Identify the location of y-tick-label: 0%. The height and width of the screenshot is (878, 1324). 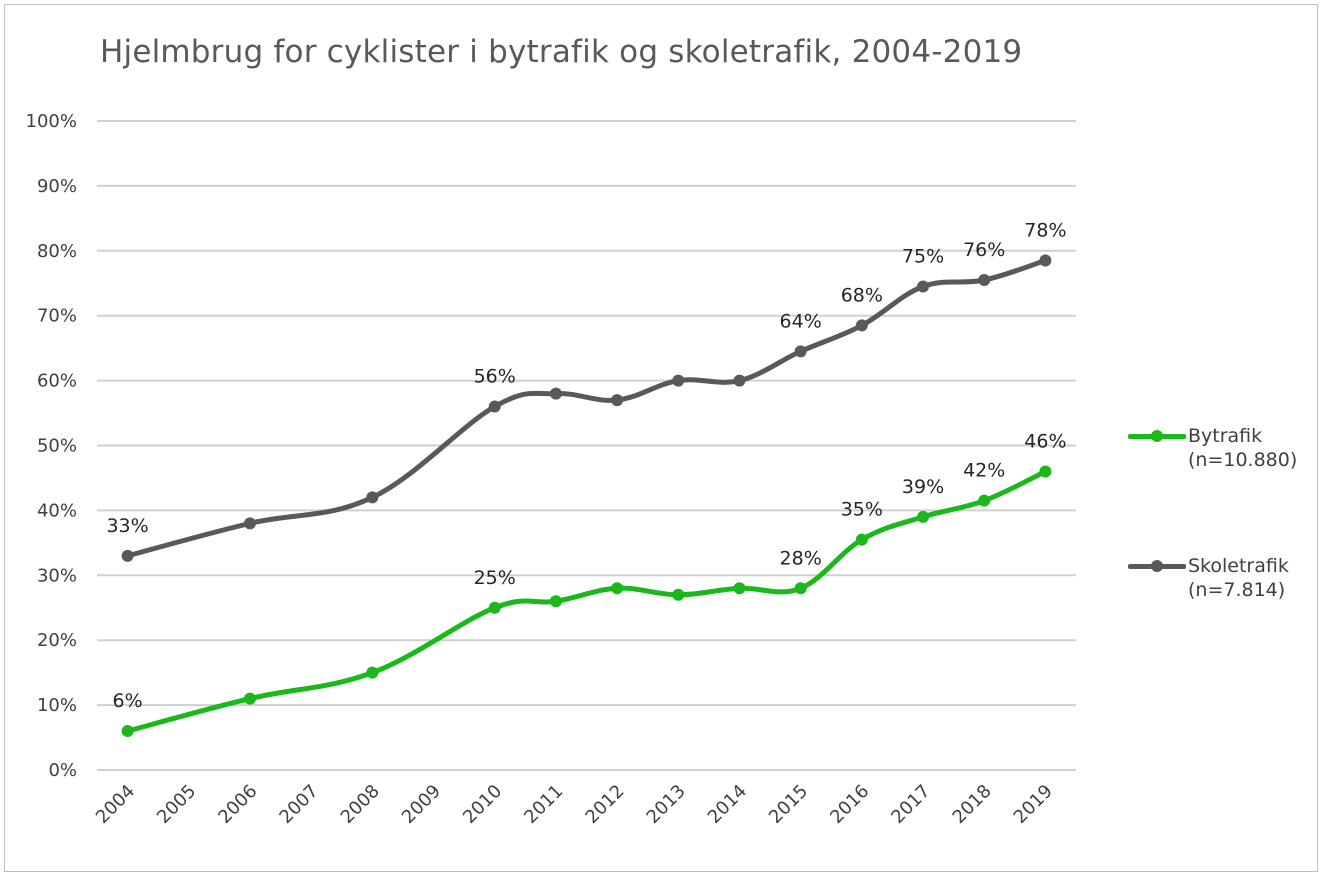
(62, 770).